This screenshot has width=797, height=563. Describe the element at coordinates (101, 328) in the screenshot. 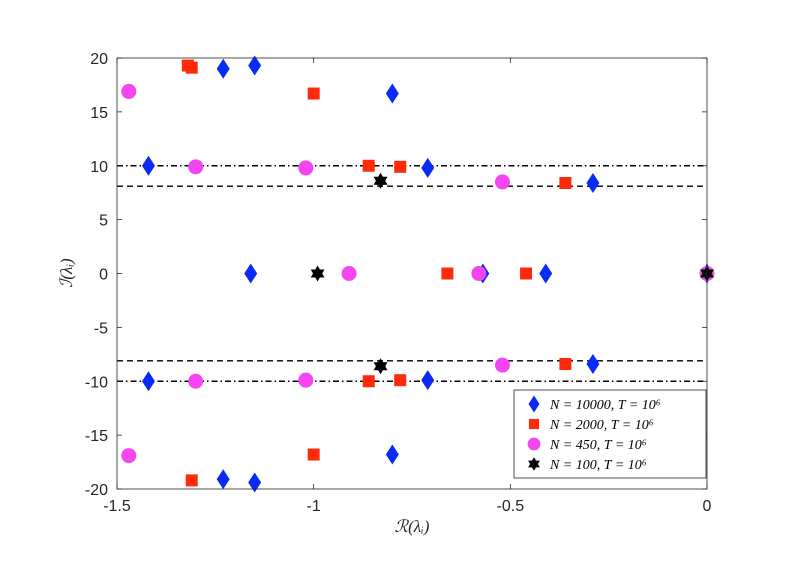

I see `y-tick-label: -5` at that location.